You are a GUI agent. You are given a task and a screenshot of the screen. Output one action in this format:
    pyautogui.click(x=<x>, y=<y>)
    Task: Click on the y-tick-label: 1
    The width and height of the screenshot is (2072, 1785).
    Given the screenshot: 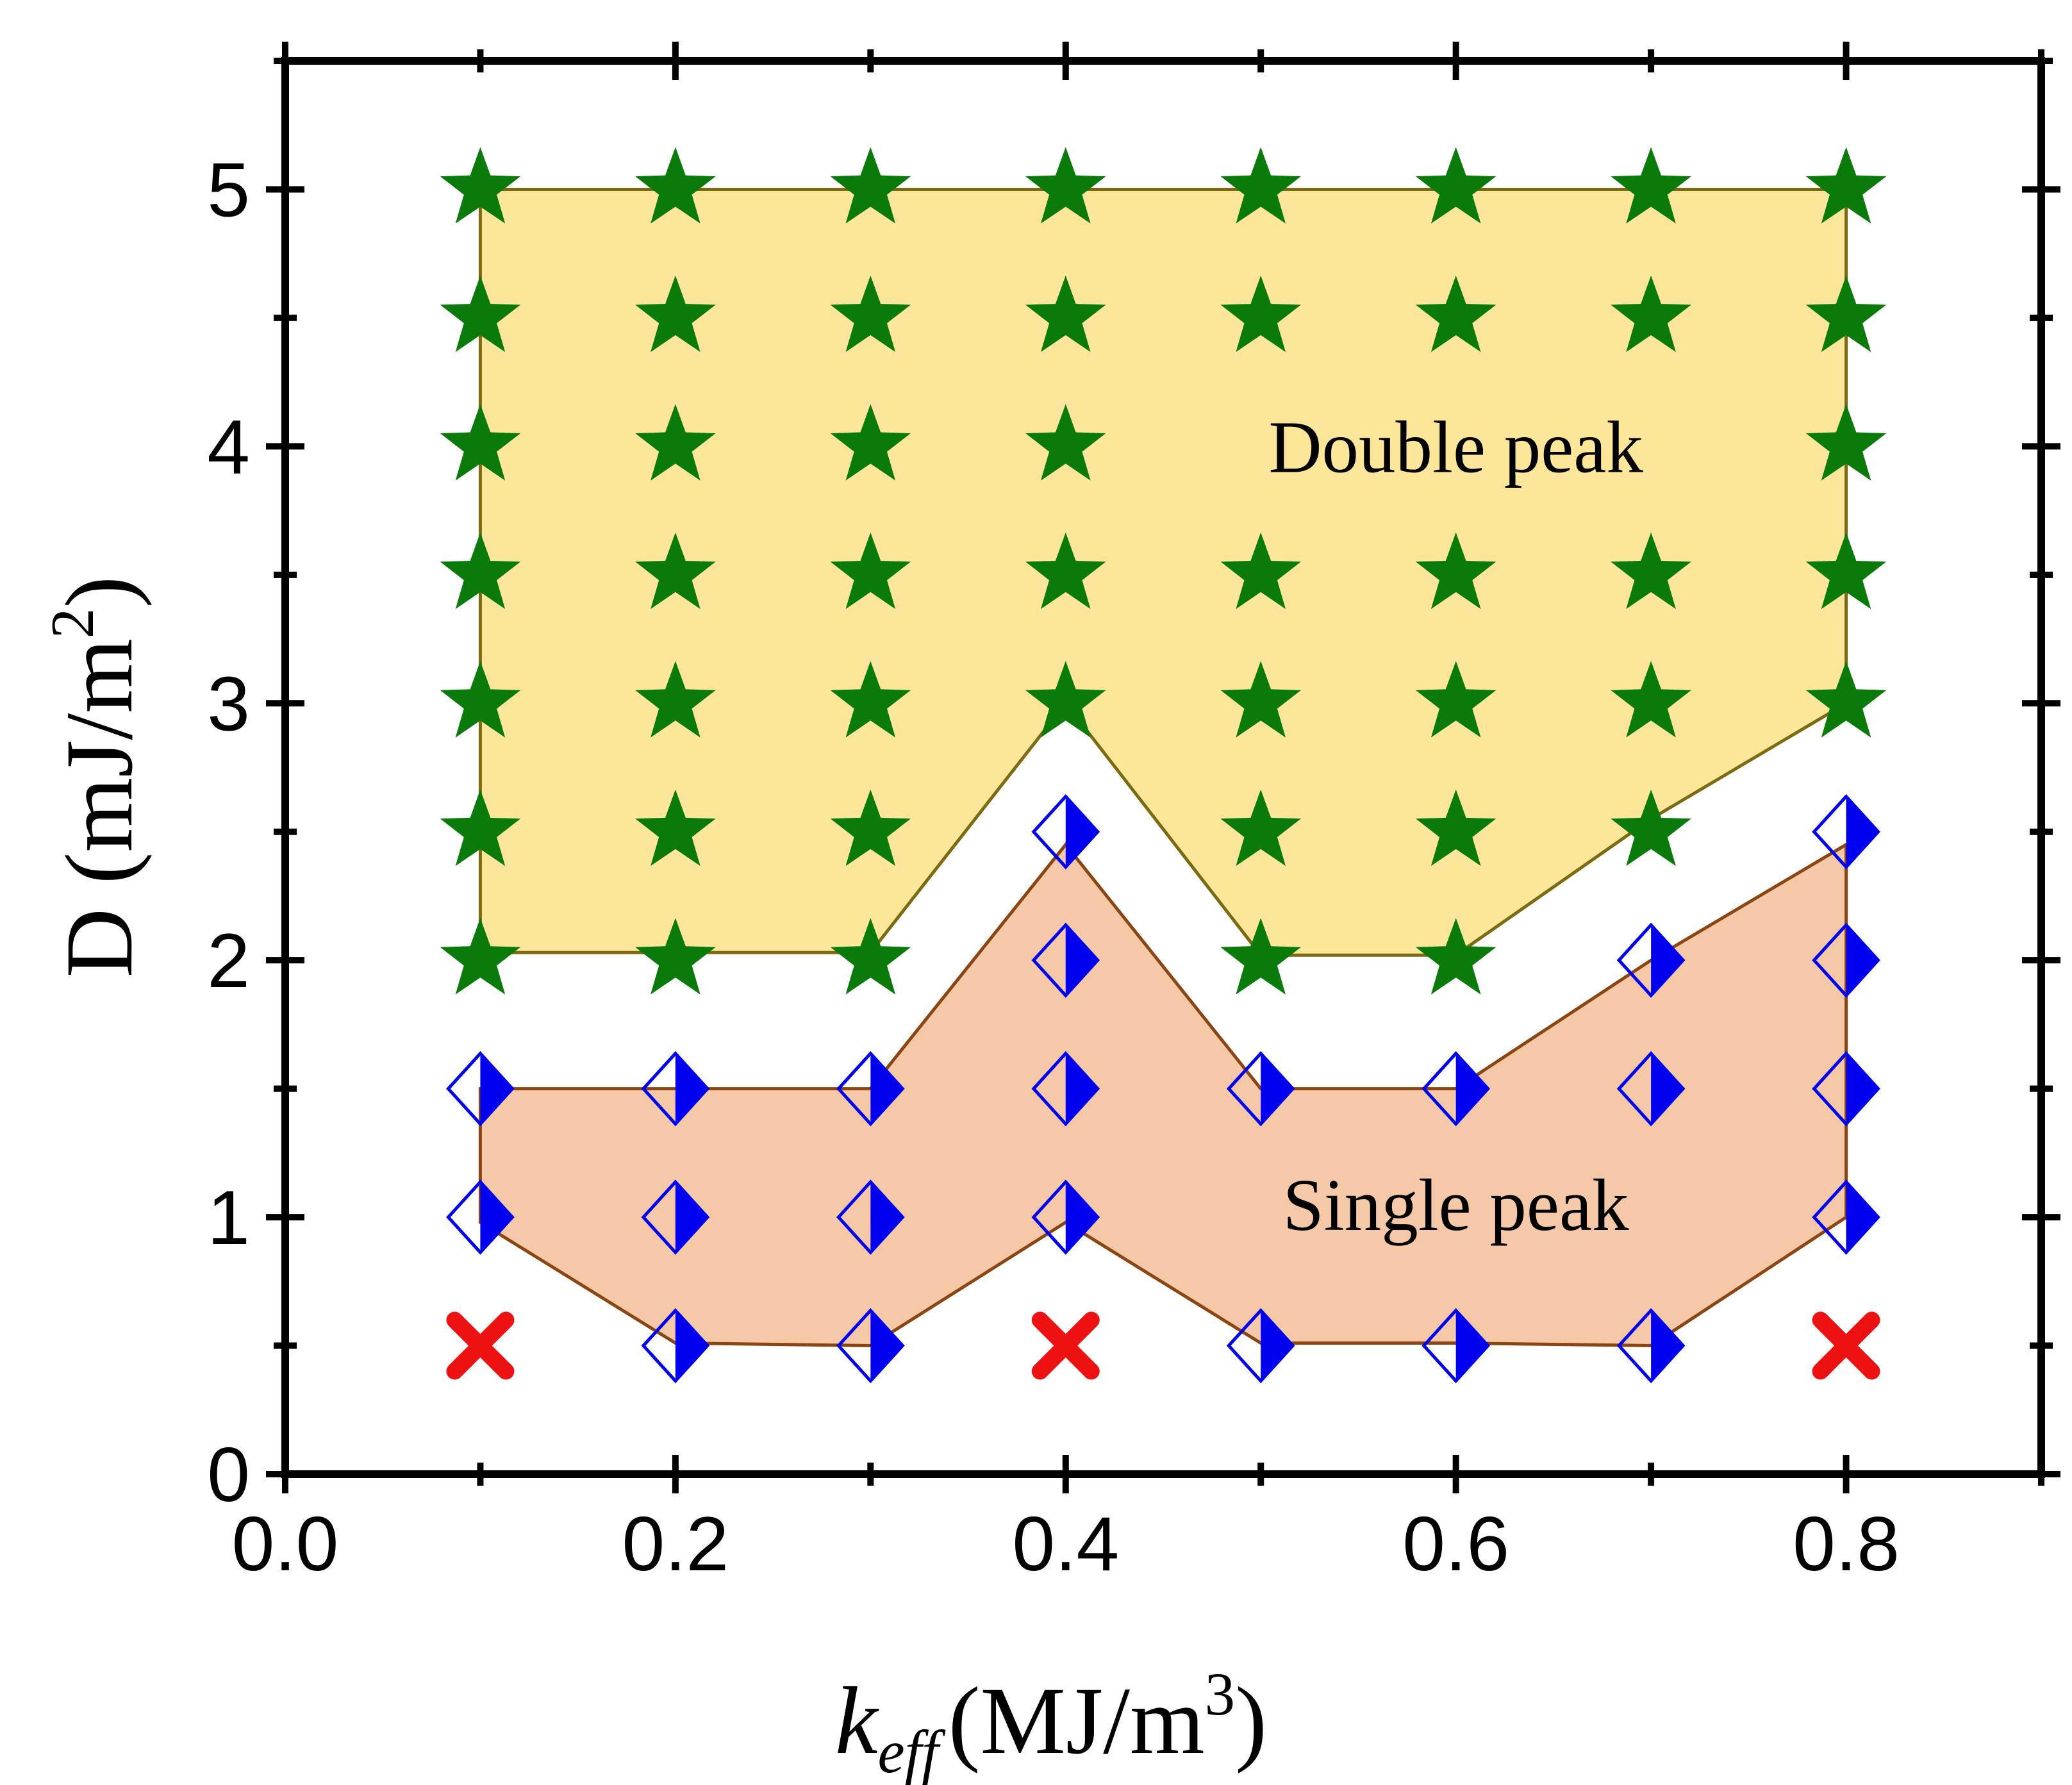 What is the action you would take?
    pyautogui.click(x=228, y=1218)
    